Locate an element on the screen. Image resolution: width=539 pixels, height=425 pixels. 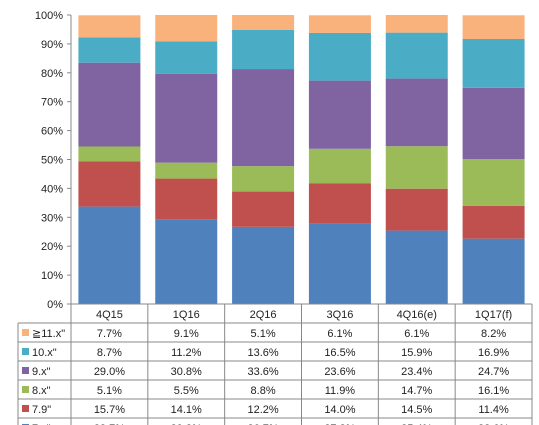
data-label: 16.1% is located at coordinates (493, 391).